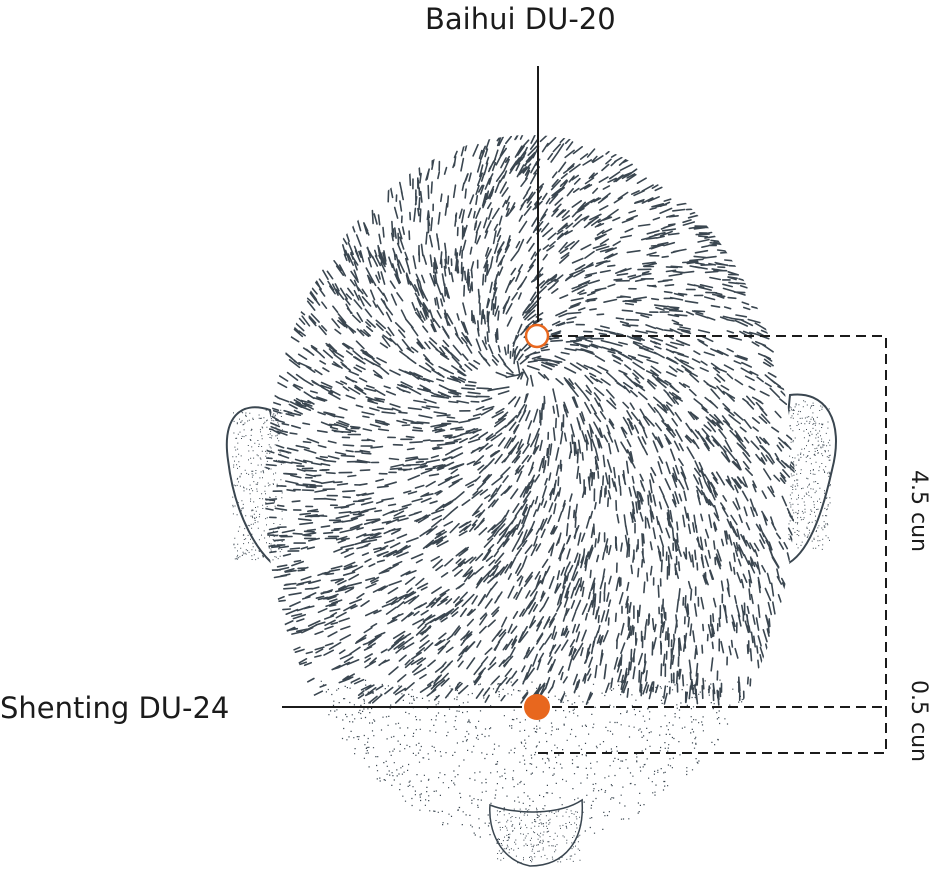 This screenshot has height=880, width=934. I want to click on baihui-label: Baihui DU-20, so click(520, 19).